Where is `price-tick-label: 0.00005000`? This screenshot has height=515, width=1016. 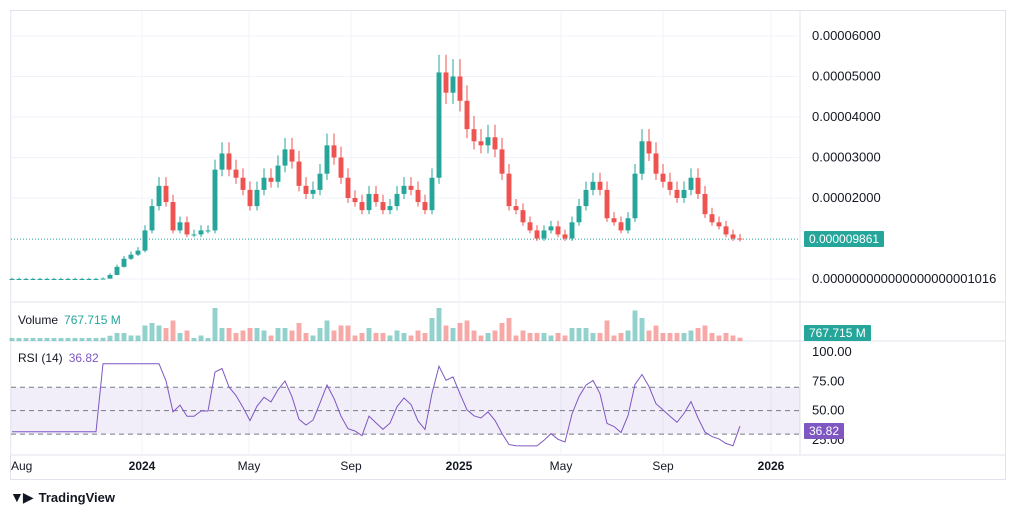 price-tick-label: 0.00005000 is located at coordinates (846, 76).